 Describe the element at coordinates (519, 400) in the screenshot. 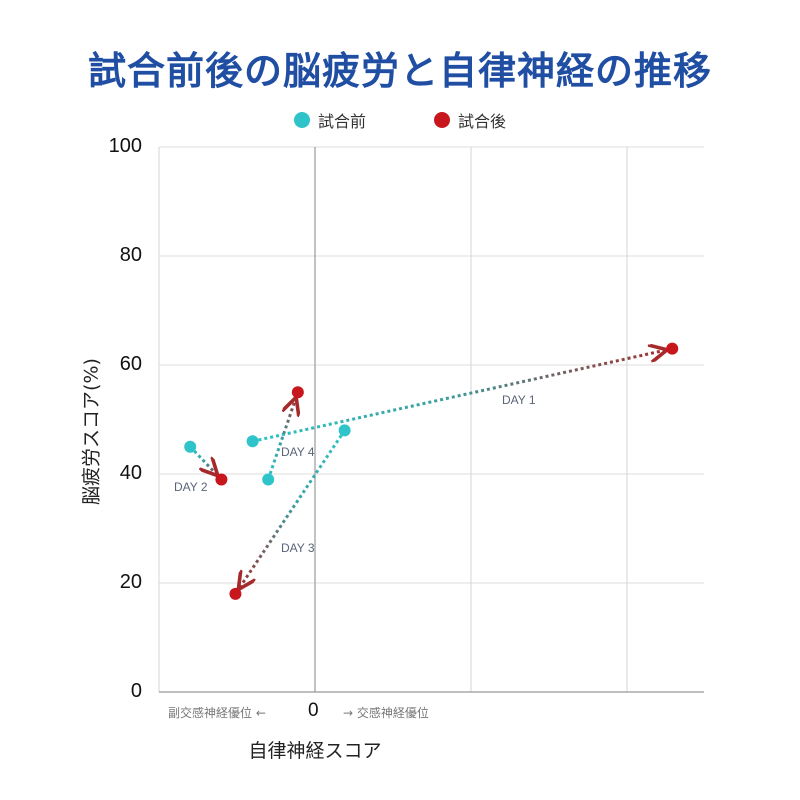

I see `day-label: DAY 1` at that location.